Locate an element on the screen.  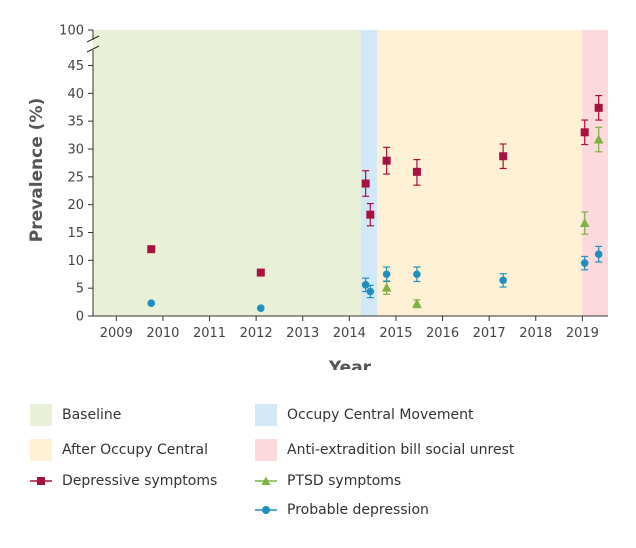
legend-label-occupy: Occupy Central Movement is located at coordinates (380, 415).